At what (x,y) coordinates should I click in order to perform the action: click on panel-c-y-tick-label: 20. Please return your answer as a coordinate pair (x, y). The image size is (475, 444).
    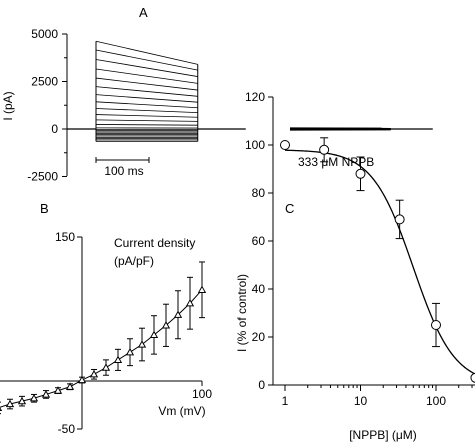
    Looking at the image, I should click on (259, 337).